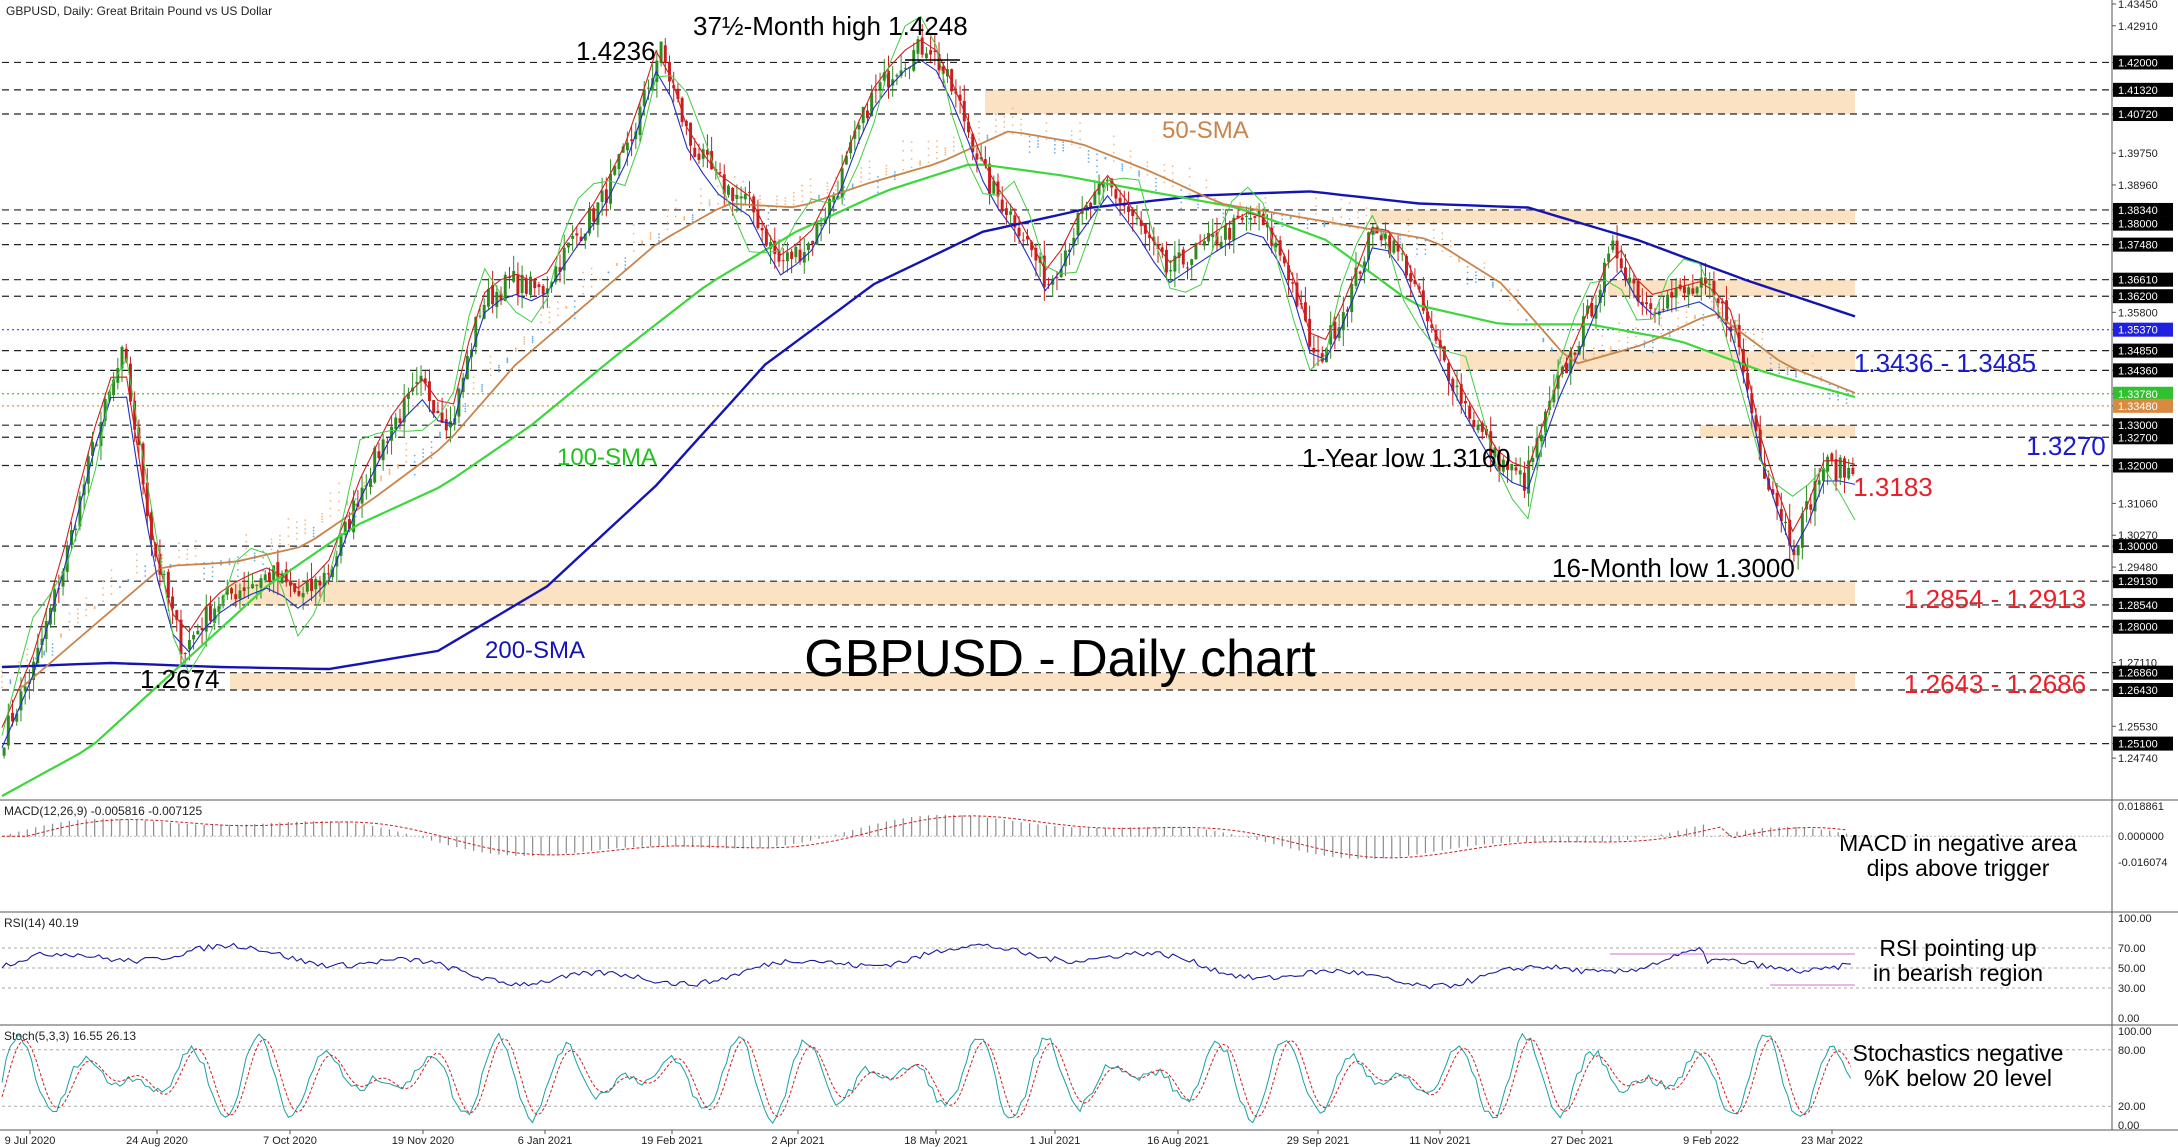 The height and width of the screenshot is (1147, 2178). What do you see at coordinates (1440, 1141) in the screenshot?
I see `x-tick-label: 11 Nov 2021` at bounding box center [1440, 1141].